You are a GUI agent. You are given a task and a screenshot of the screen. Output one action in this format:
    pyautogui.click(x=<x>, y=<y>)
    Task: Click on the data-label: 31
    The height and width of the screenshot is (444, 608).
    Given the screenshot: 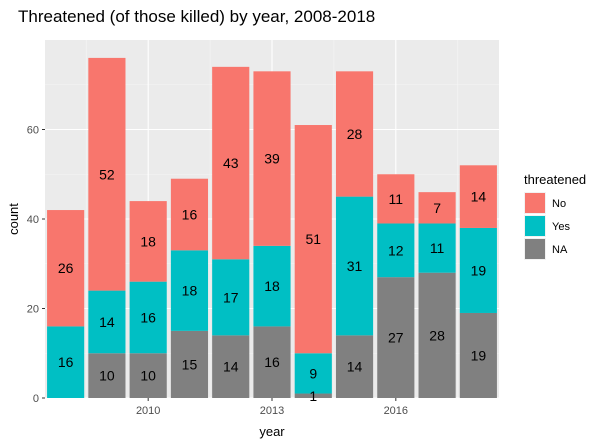 What is the action you would take?
    pyautogui.click(x=355, y=266)
    